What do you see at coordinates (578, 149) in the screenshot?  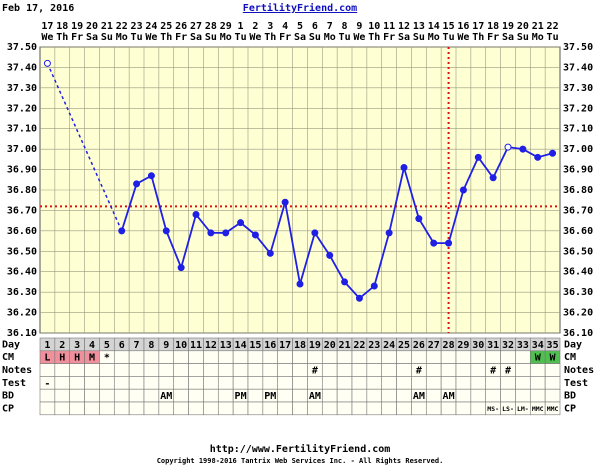 I see `y-tick-label: 37.00` at bounding box center [578, 149].